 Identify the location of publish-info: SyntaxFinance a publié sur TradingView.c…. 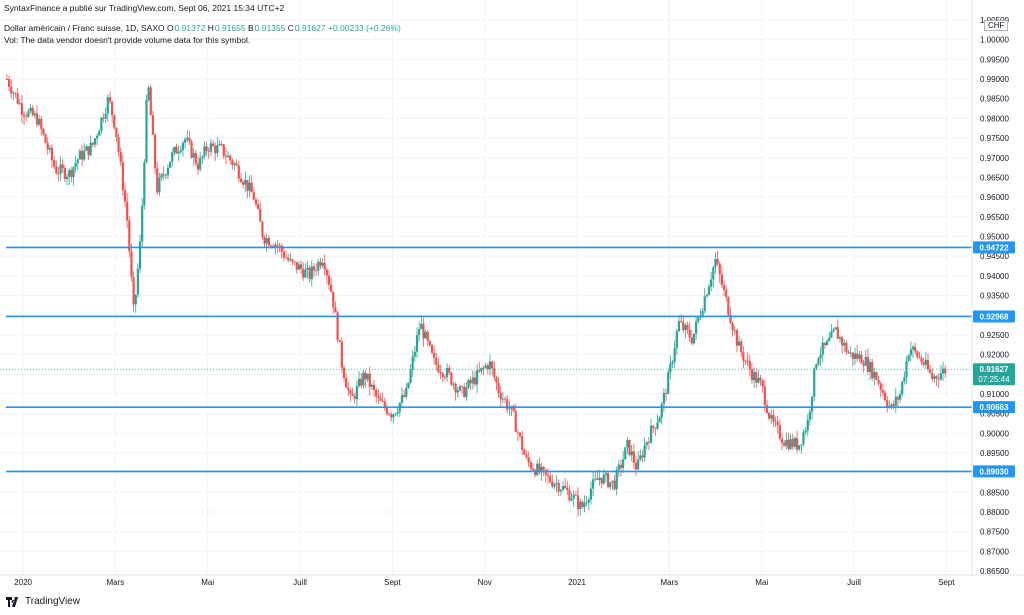
(144, 8).